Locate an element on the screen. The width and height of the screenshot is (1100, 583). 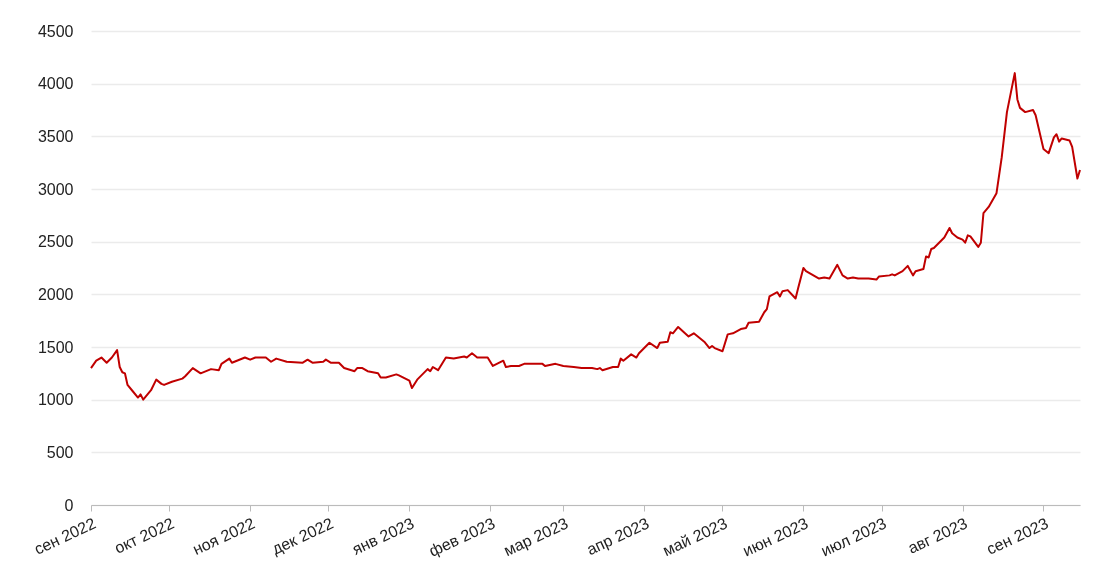
y-tick-label: 2000 is located at coordinates (55, 294).